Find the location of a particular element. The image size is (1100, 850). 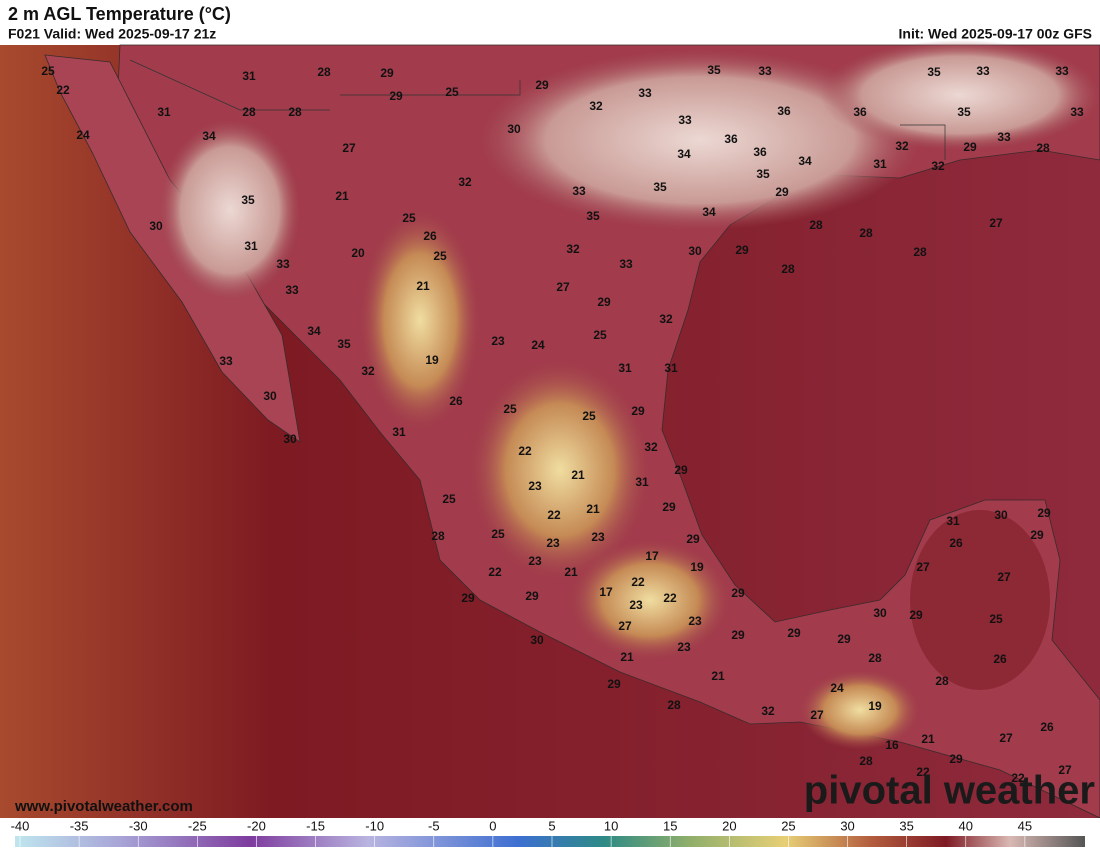

colorbar-tick-label: 30 is located at coordinates (847, 825).